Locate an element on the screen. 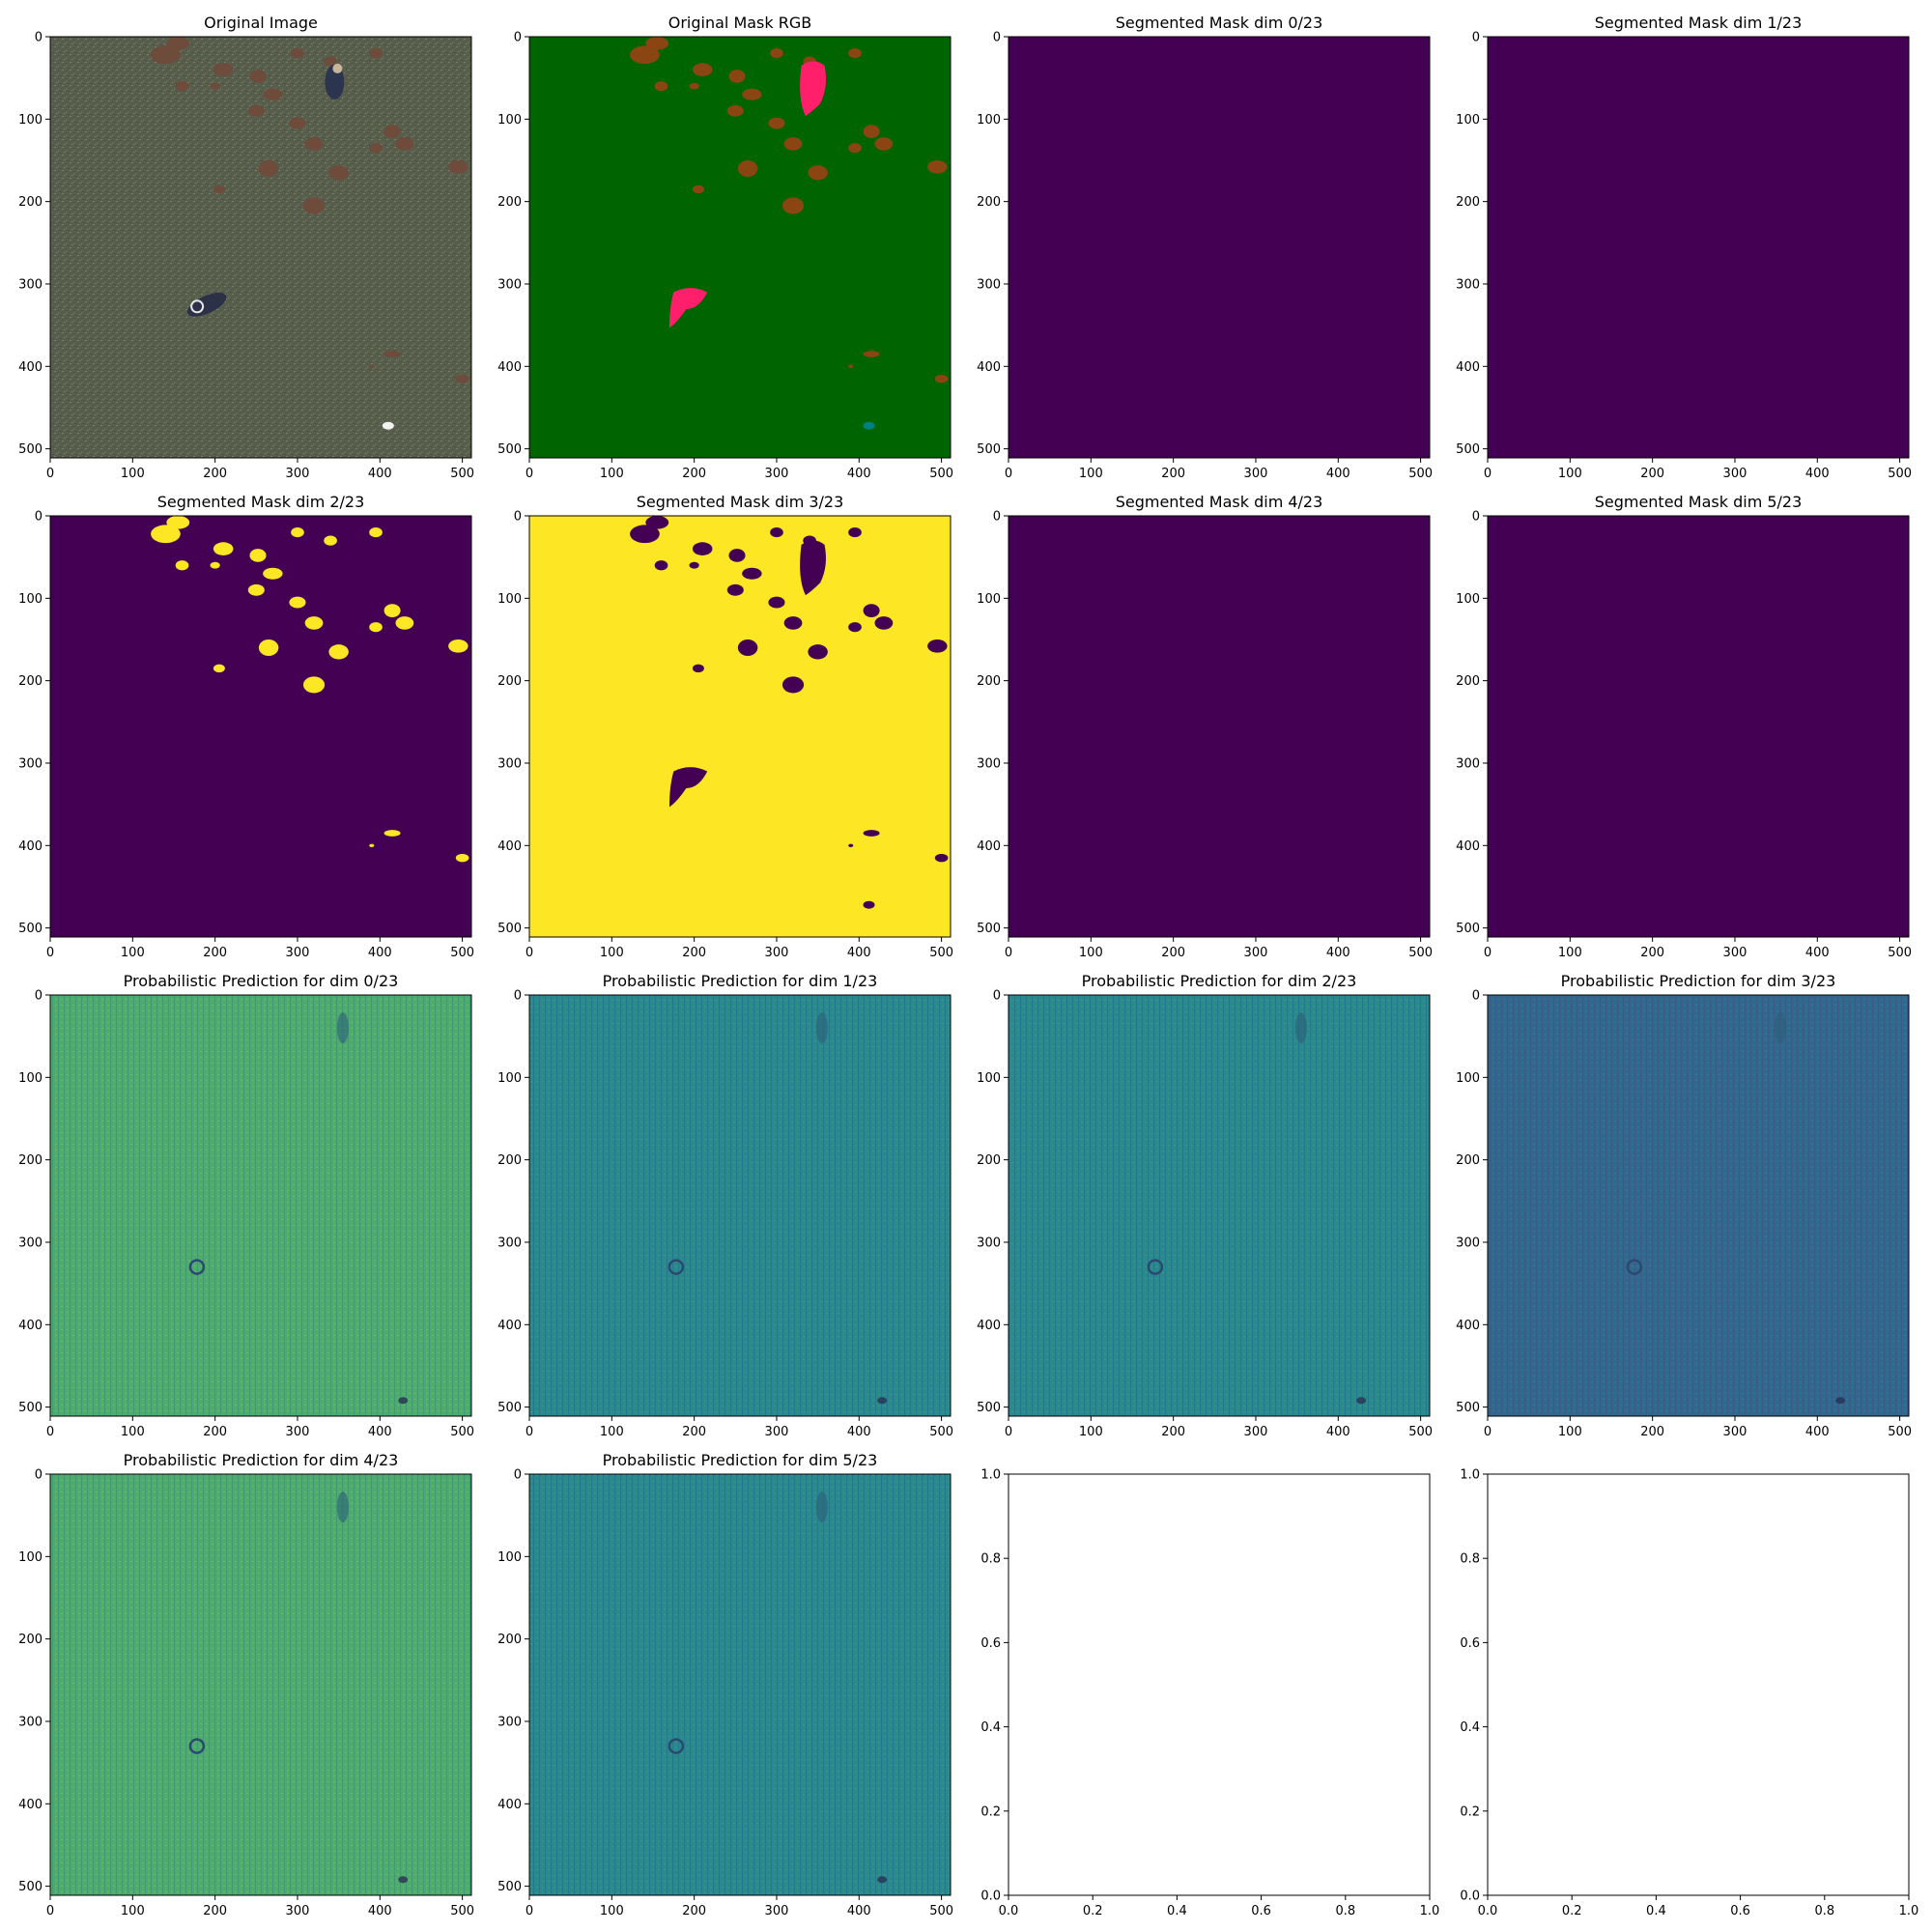  axes-title: Segmented Mask dim 5/23 is located at coordinates (1699, 502).